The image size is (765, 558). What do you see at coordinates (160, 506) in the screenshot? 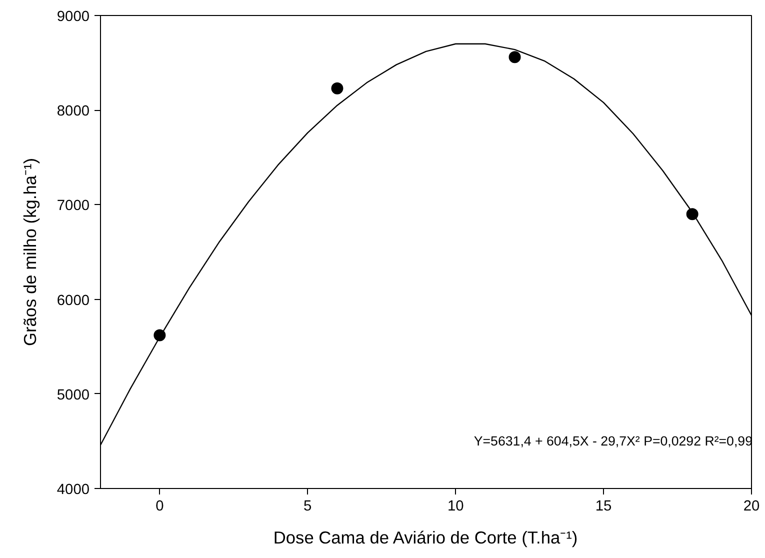
I see `x-tick-label: 0` at bounding box center [160, 506].